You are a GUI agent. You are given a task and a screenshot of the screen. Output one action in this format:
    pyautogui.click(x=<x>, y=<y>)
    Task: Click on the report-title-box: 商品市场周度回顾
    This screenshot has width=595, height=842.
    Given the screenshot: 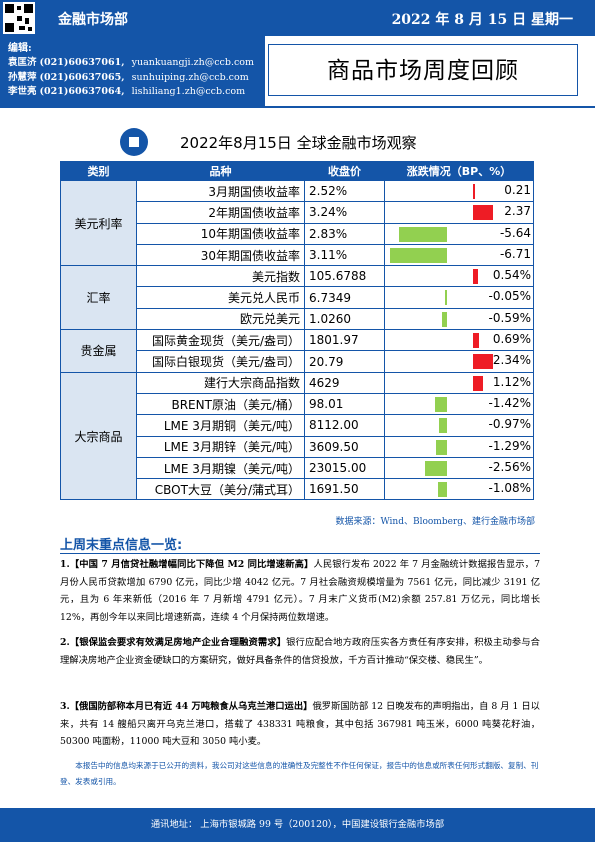 What is the action you would take?
    pyautogui.click(x=423, y=70)
    